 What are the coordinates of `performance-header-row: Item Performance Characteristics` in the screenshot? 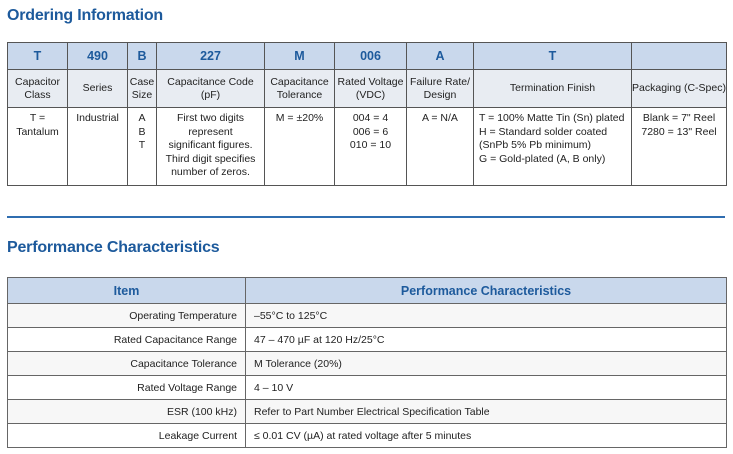 It's located at (367, 290).